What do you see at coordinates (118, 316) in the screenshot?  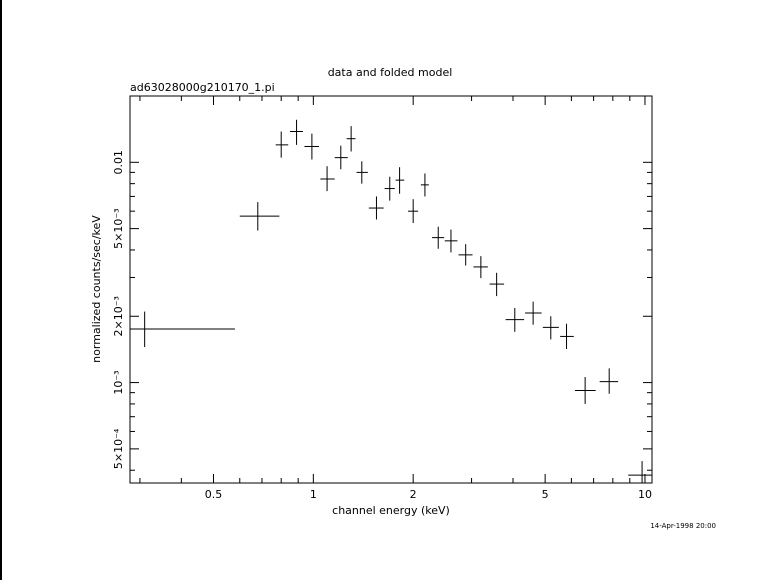 I see `y-tick-label: 2×10⁻³` at bounding box center [118, 316].